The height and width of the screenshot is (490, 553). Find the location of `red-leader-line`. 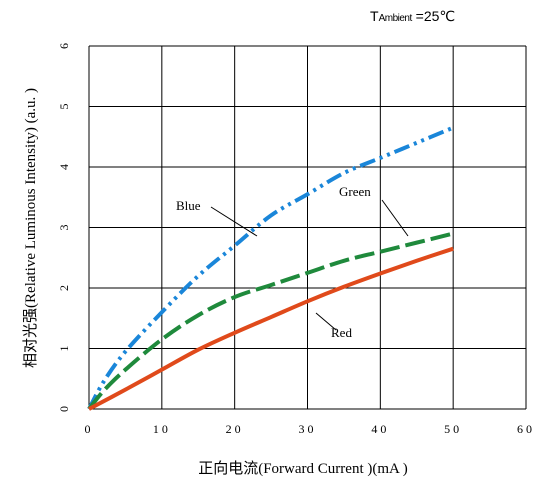

red-leader-line is located at coordinates (326, 321).